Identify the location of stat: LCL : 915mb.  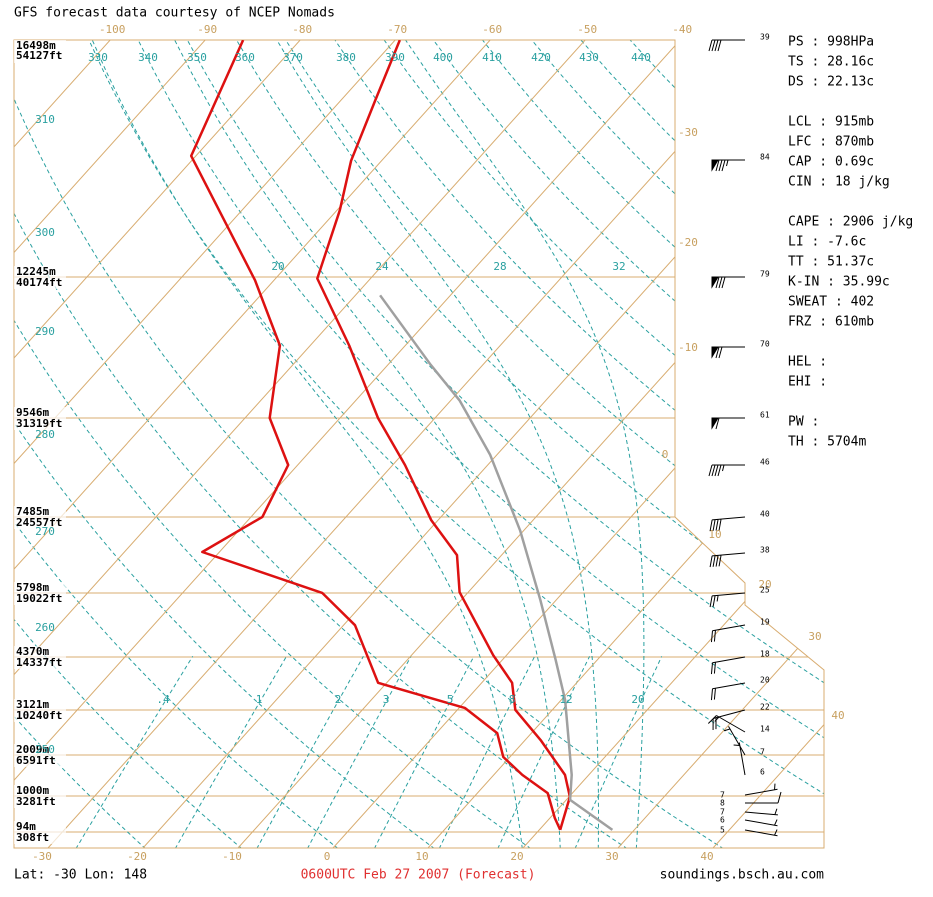
(831, 122).